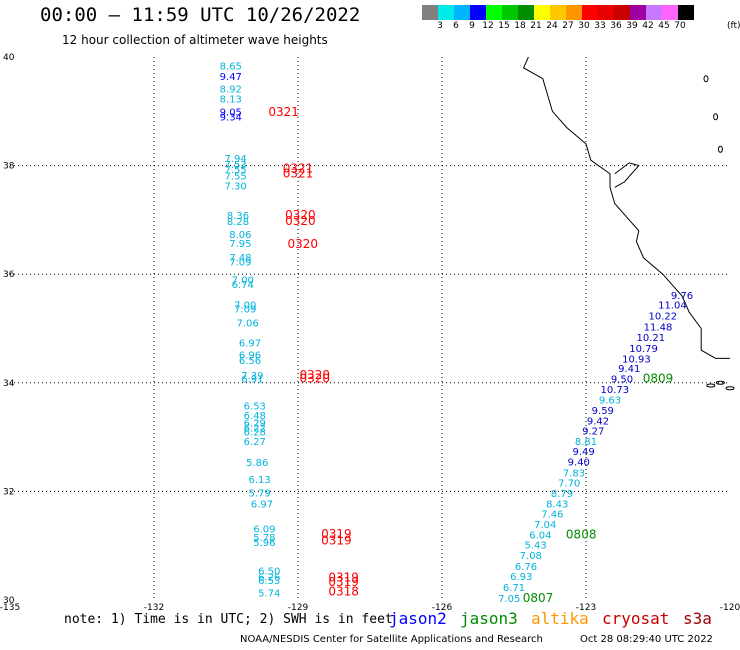 Image resolution: width=740 pixels, height=650 pixels. Describe the element at coordinates (231, 89) in the screenshot. I see `wave-height-label: 8.92` at that location.